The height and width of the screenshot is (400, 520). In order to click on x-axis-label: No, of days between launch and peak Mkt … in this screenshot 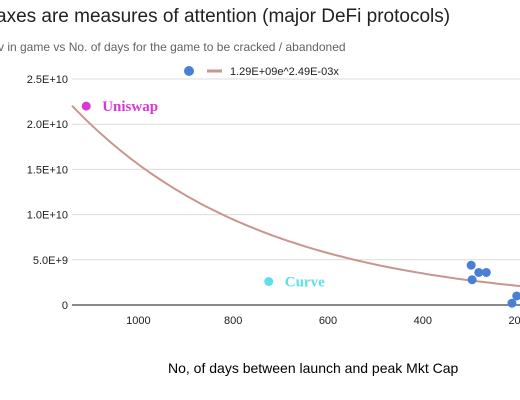, I will do `click(313, 368)`.